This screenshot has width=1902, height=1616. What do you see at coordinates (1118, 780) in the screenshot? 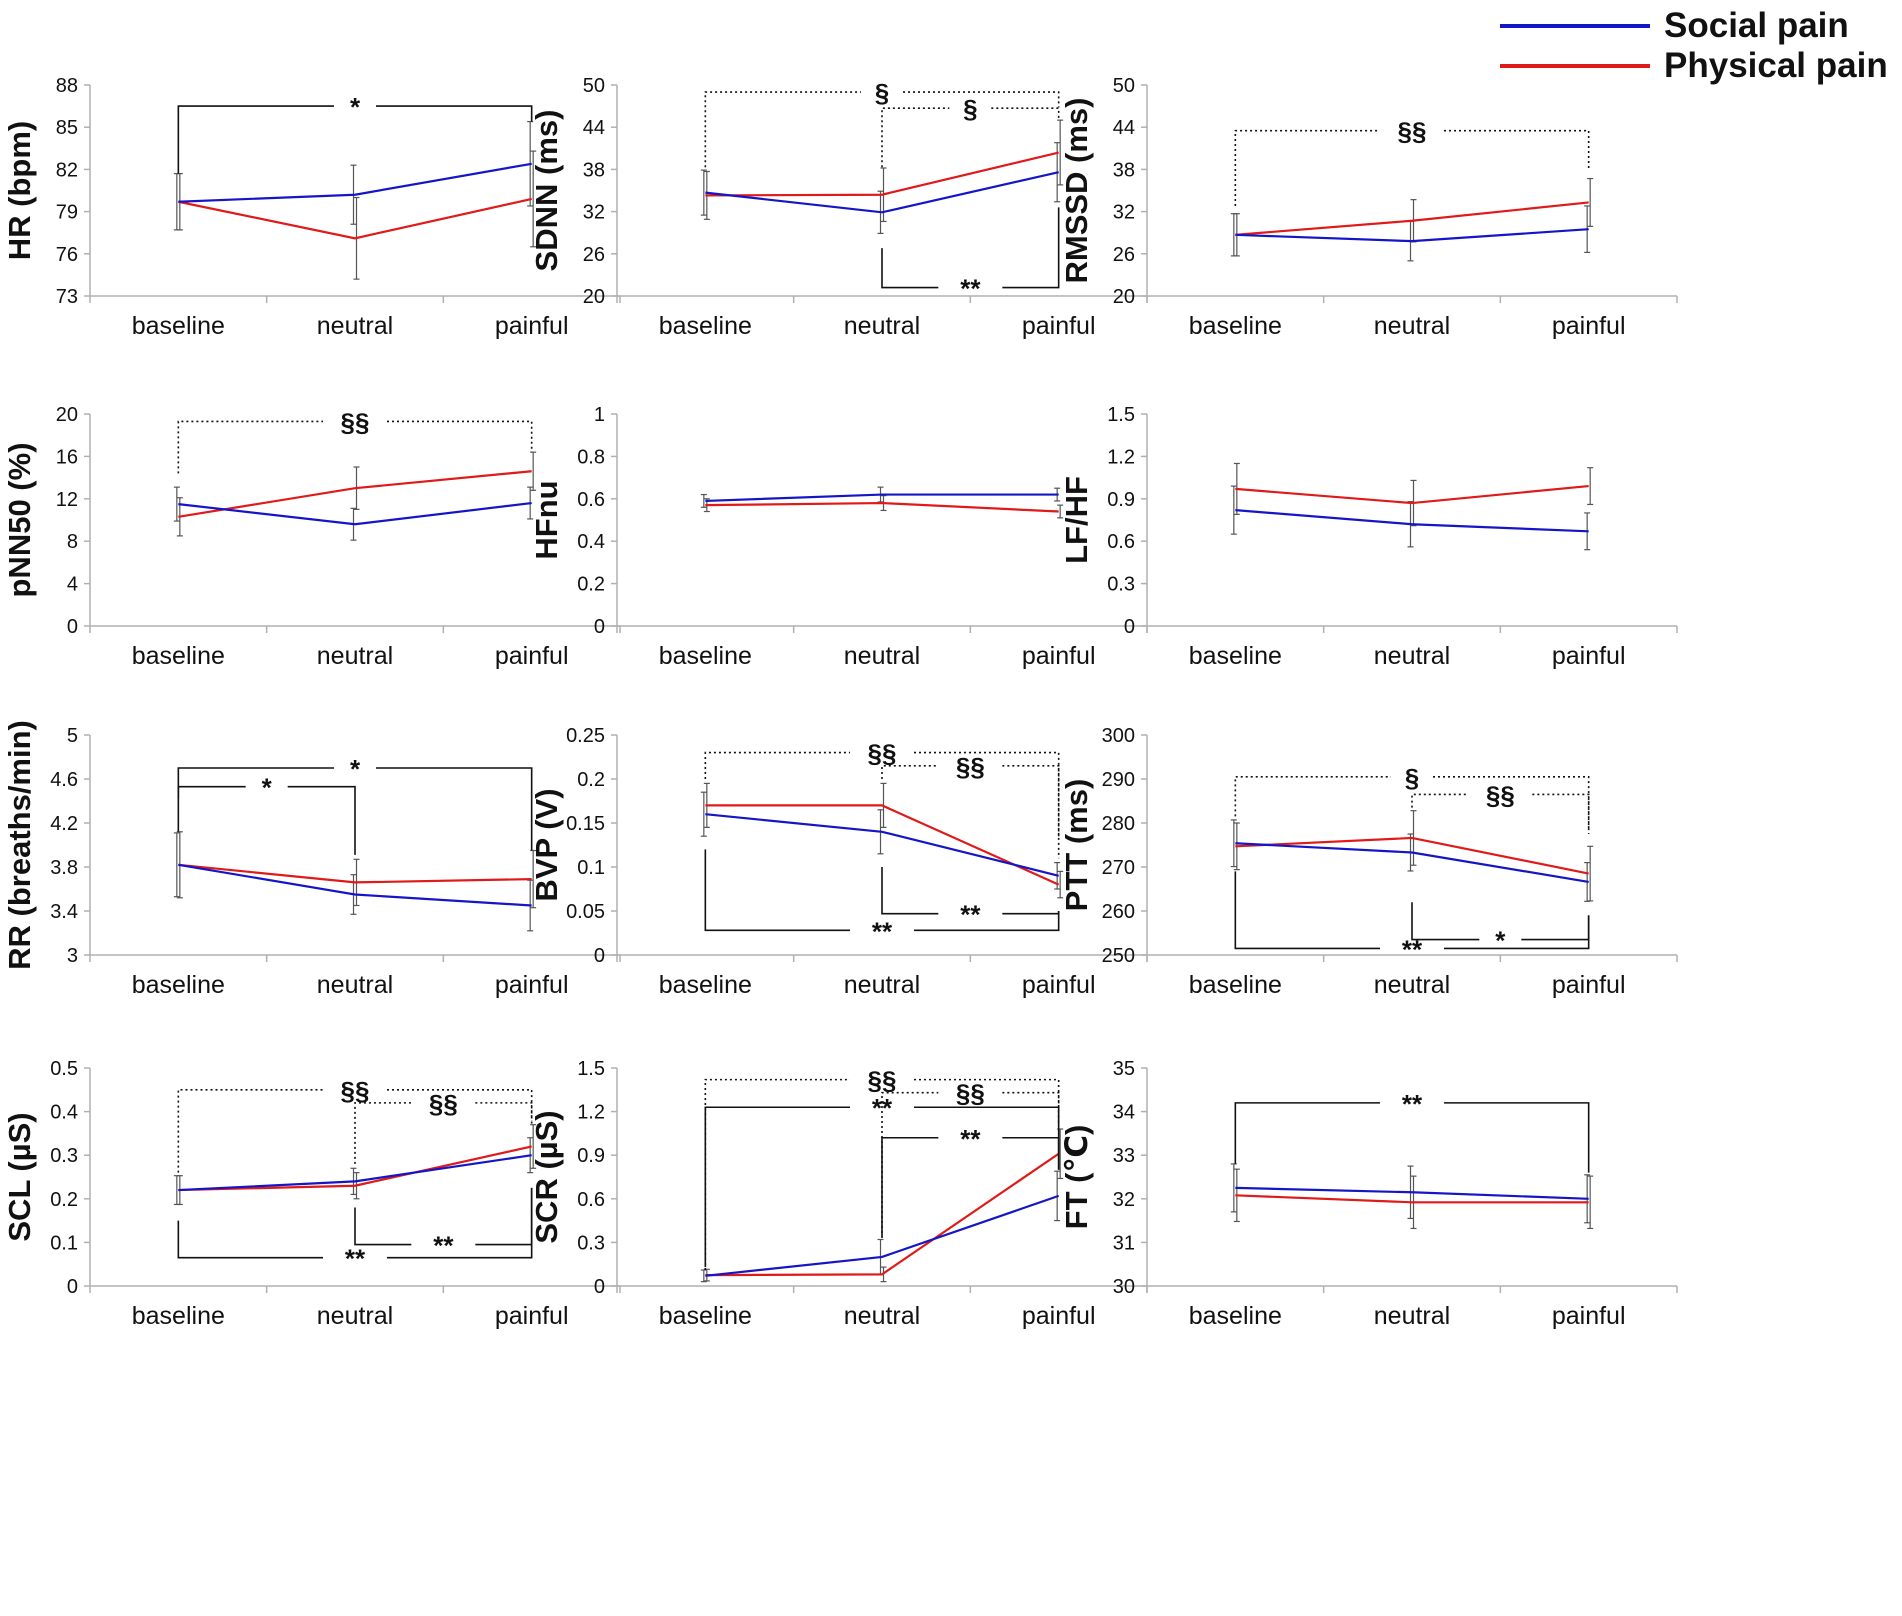
I see `y-tick-label: 290` at bounding box center [1118, 780].